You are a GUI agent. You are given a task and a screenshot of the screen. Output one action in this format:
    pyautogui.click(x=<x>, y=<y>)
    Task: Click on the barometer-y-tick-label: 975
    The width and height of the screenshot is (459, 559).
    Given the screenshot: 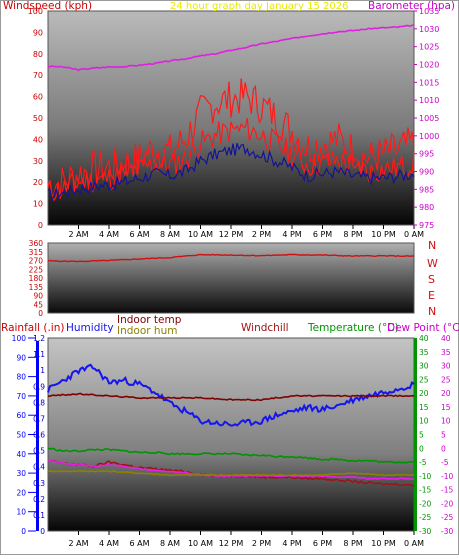 What is the action you would take?
    pyautogui.click(x=426, y=225)
    